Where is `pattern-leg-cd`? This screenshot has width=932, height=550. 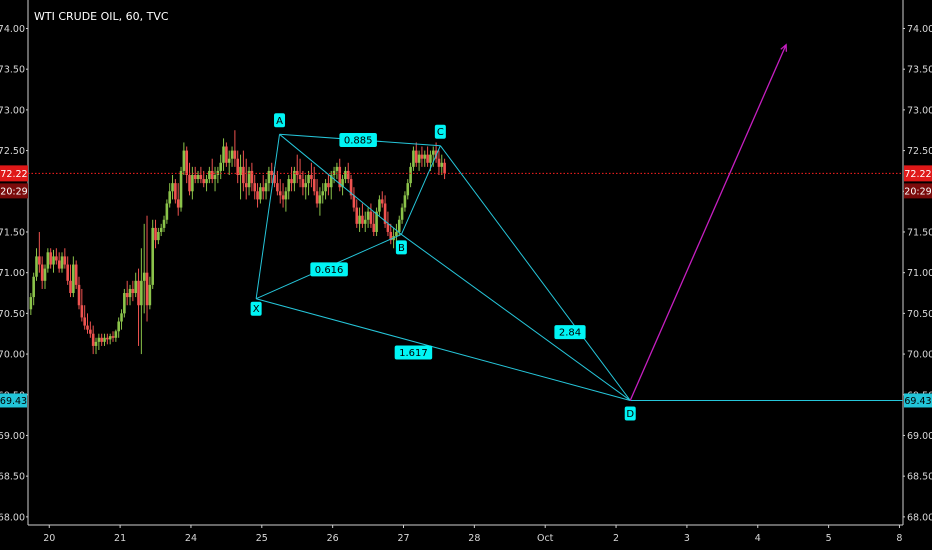 pattern-leg-cd is located at coordinates (535, 273).